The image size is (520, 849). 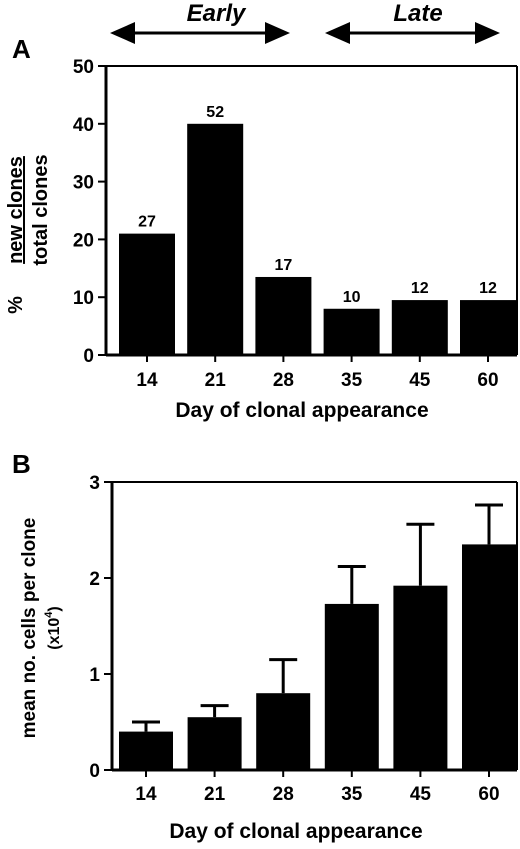 What do you see at coordinates (217, 13) in the screenshot?
I see `early-label: Early` at bounding box center [217, 13].